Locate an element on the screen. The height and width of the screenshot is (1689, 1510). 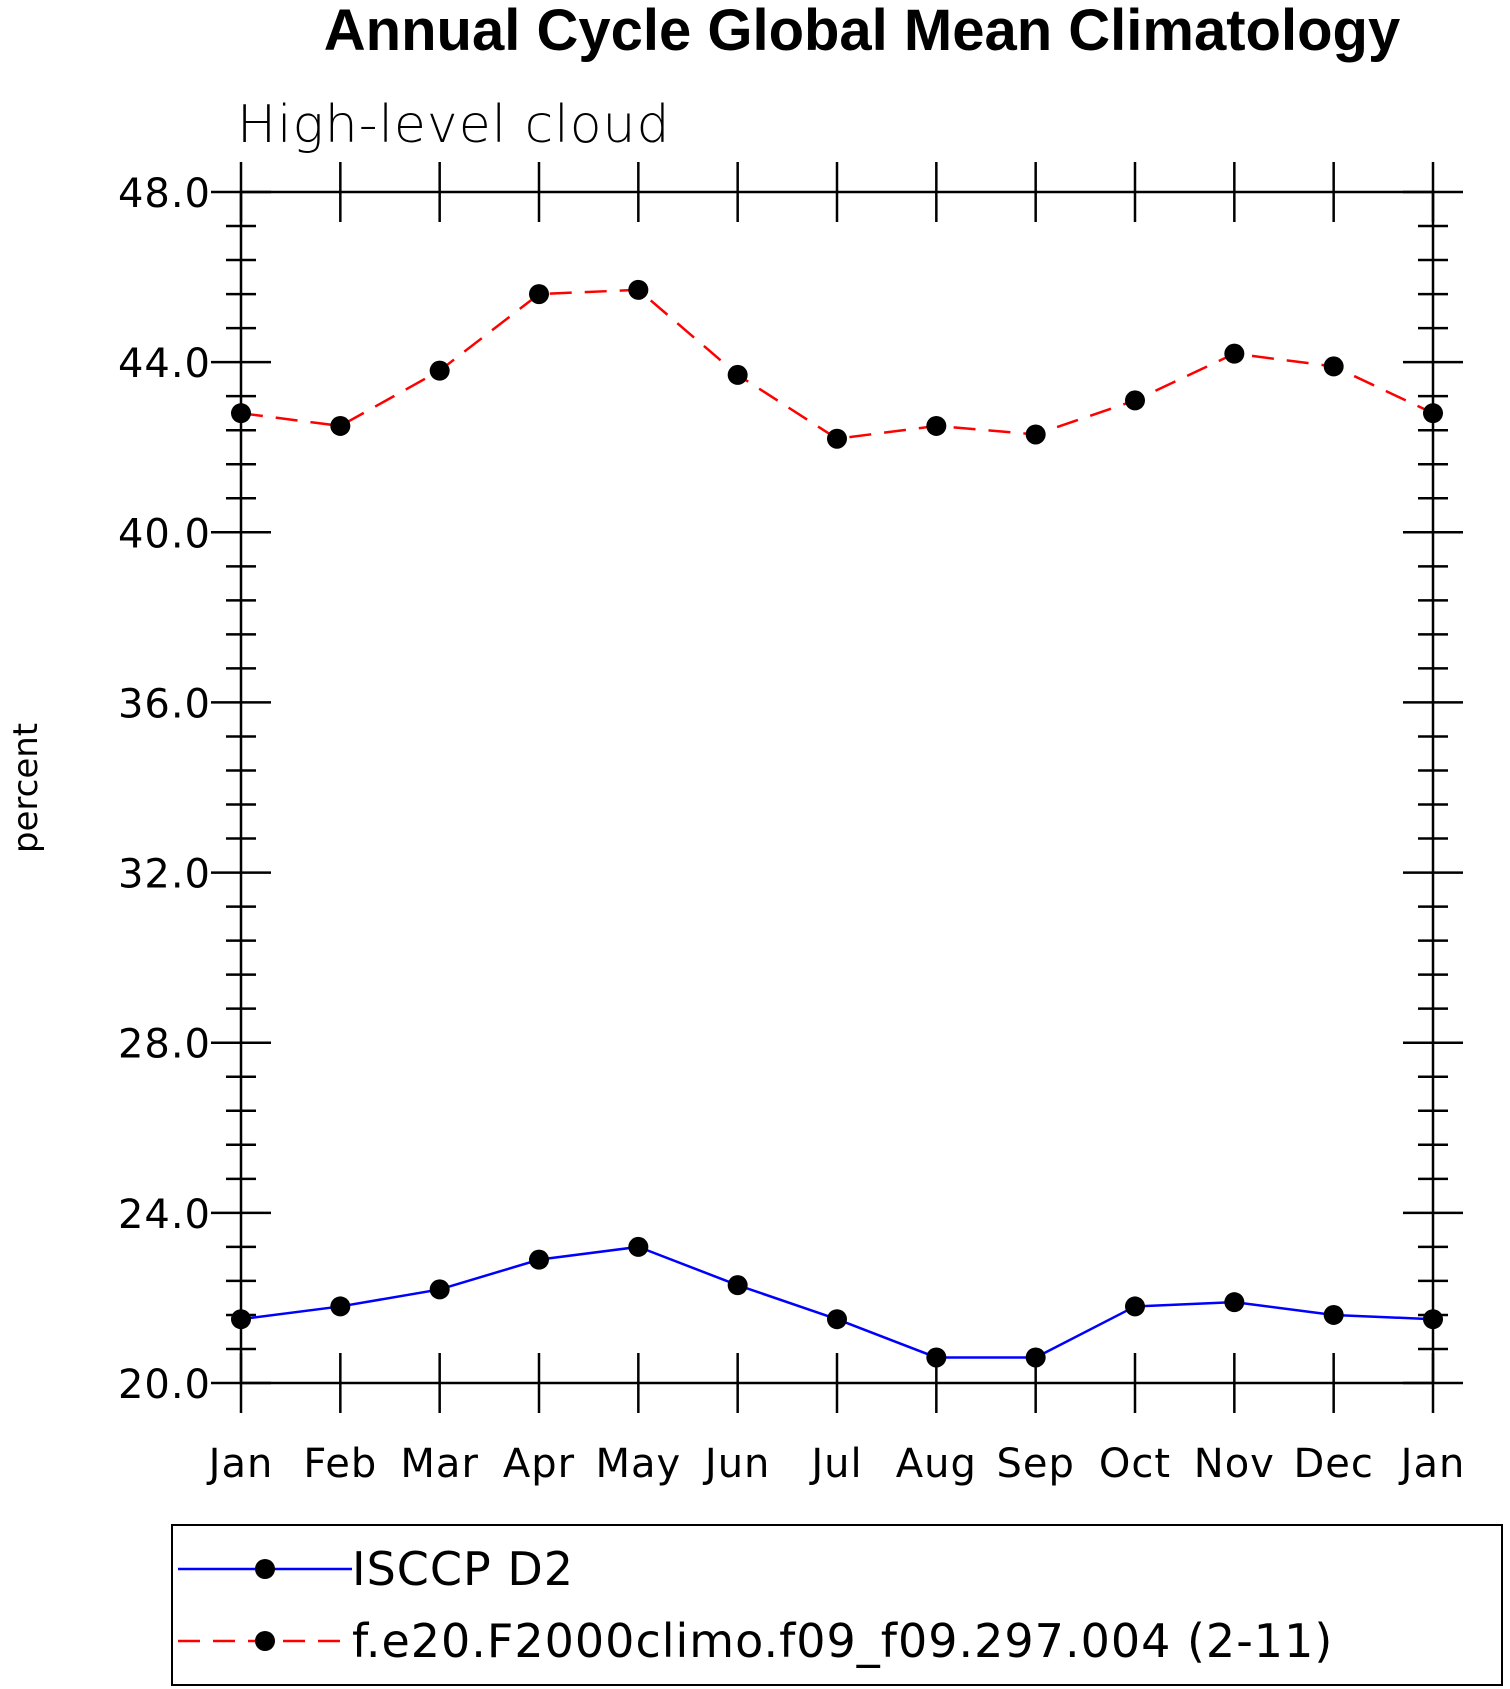
x-tick-label: Aug is located at coordinates (936, 1464).